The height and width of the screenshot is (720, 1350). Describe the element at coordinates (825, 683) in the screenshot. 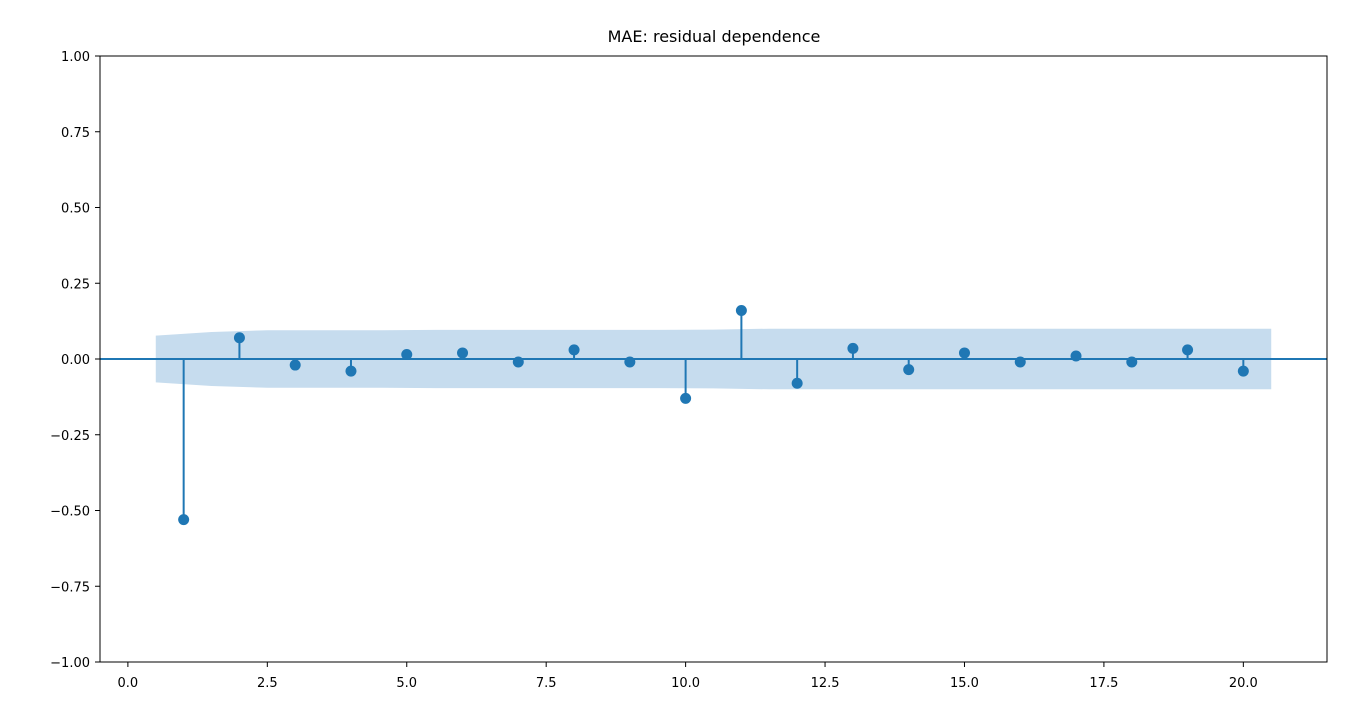

I see `x-tick-label: 12.5` at that location.